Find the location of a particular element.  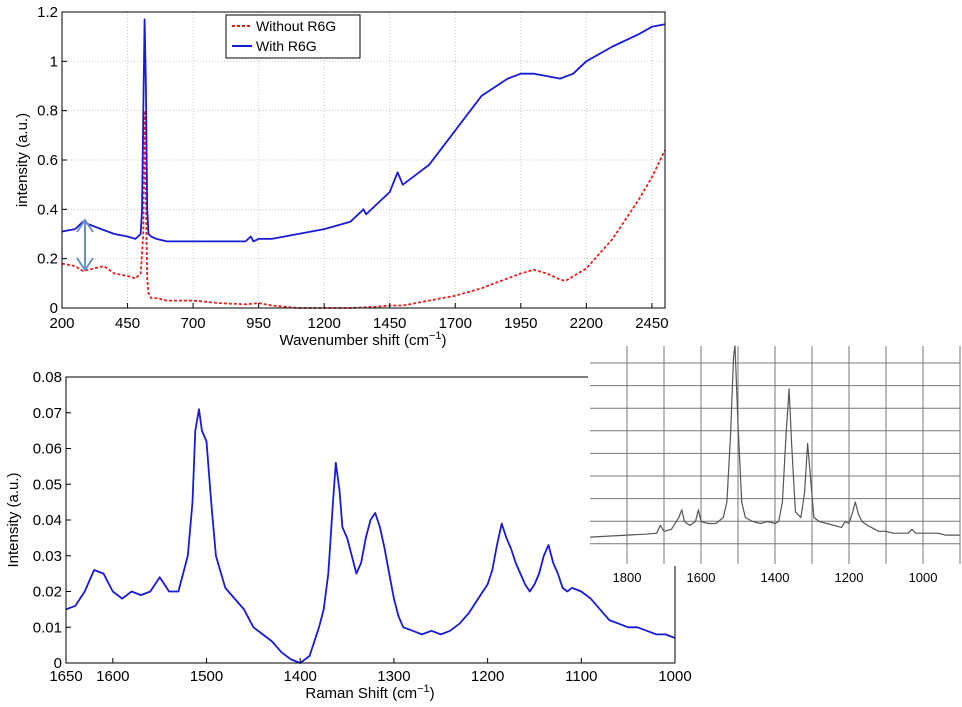

double-arrow-annotation is located at coordinates (85, 245).